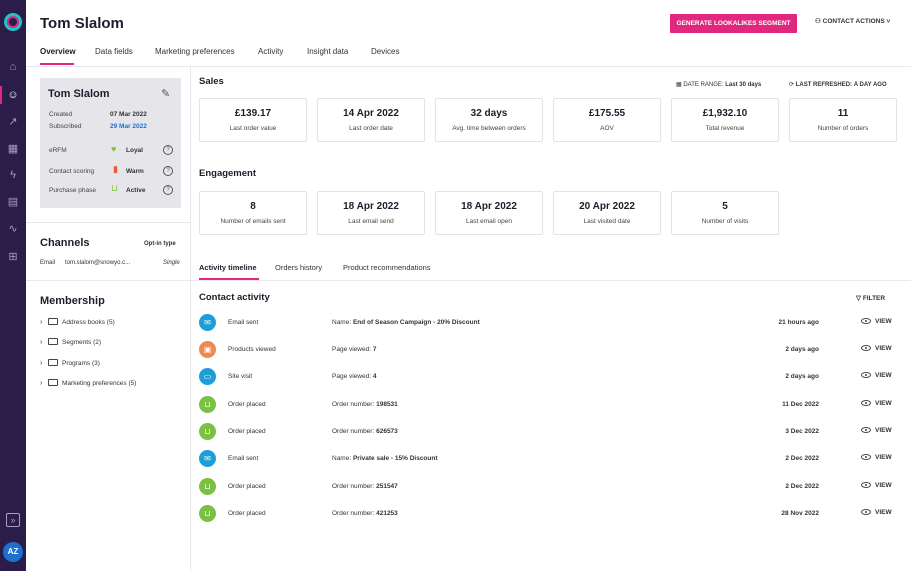 The width and height of the screenshot is (911, 571). Describe the element at coordinates (802, 458) in the screenshot. I see `activity-time: 2 Dec 2022` at that location.